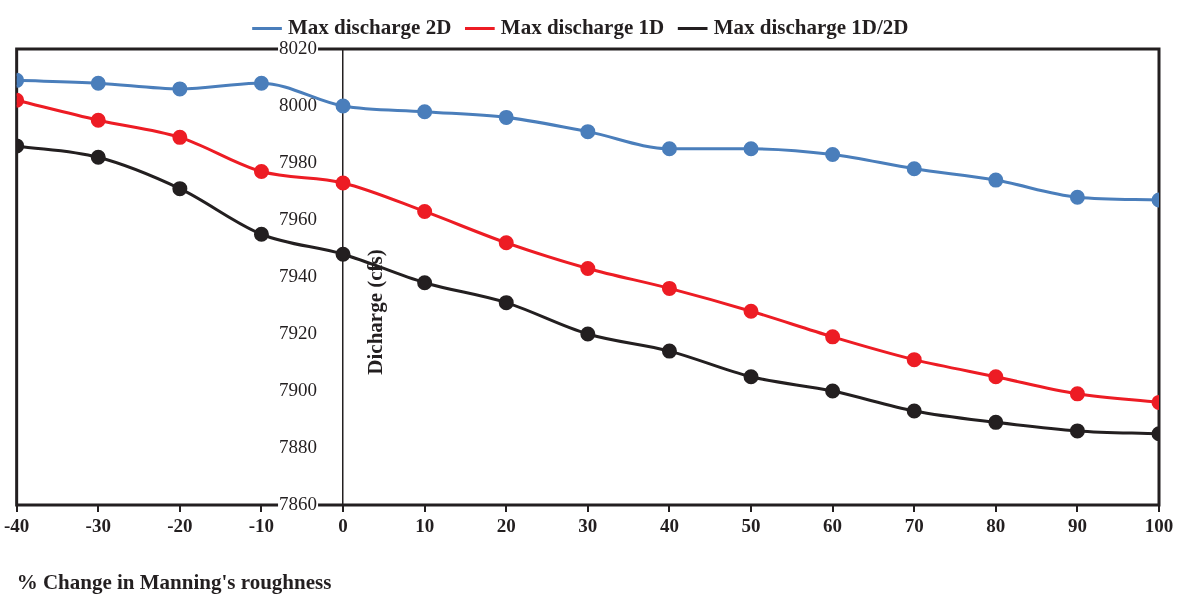  What do you see at coordinates (298, 218) in the screenshot?
I see `y-tick-label: 7960` at bounding box center [298, 218].